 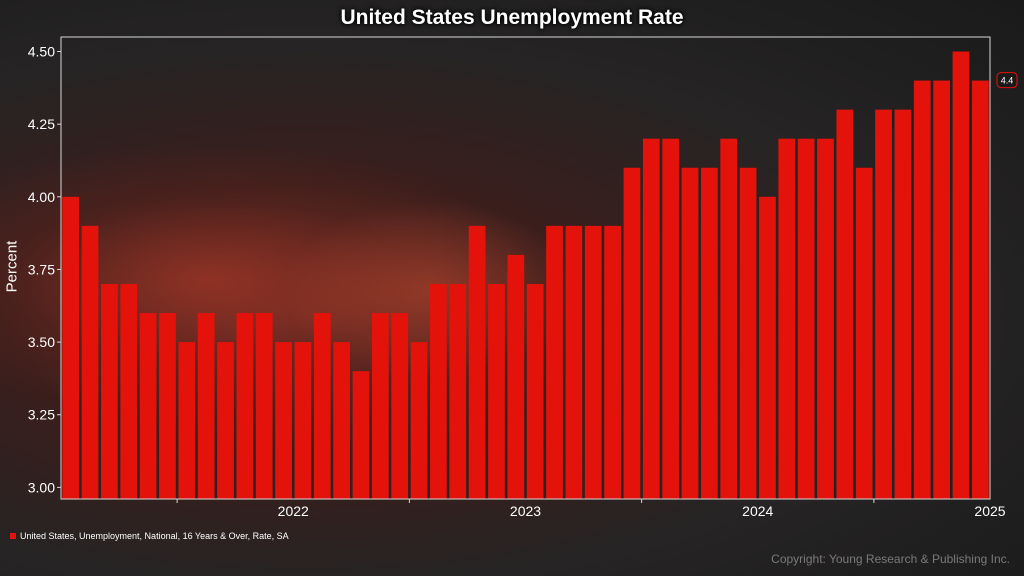 I want to click on legend-swatch, so click(x=13, y=536).